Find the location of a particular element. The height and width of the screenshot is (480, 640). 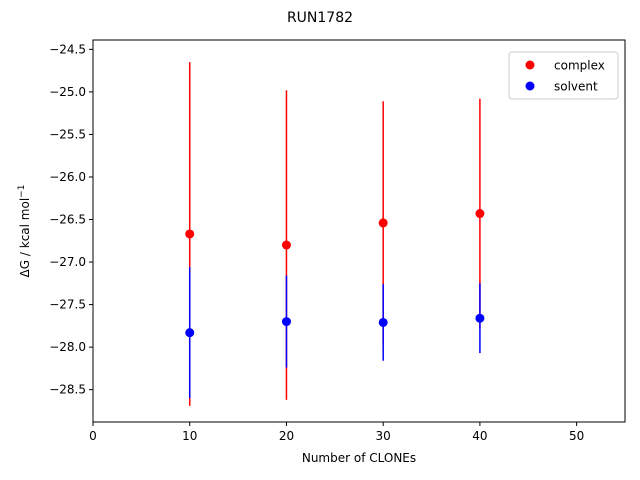

y-tick-label: −25.0 is located at coordinates (67, 92).